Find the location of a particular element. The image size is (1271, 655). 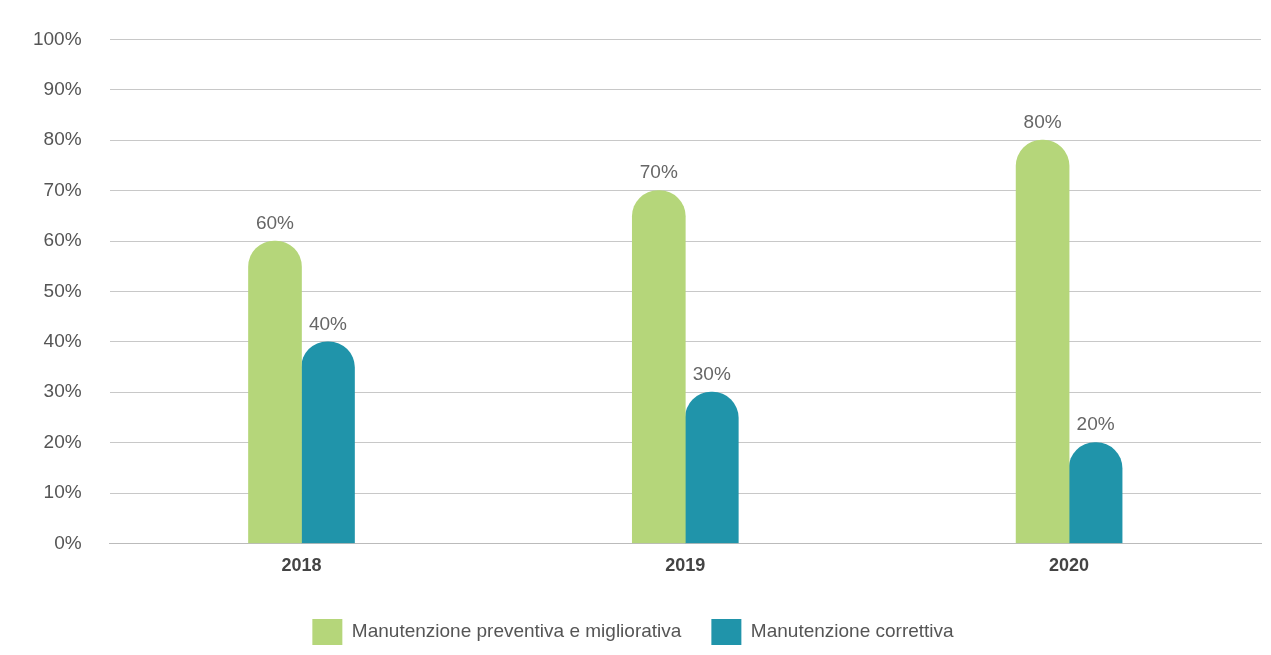

x-tick-label: 2019 is located at coordinates (685, 565).